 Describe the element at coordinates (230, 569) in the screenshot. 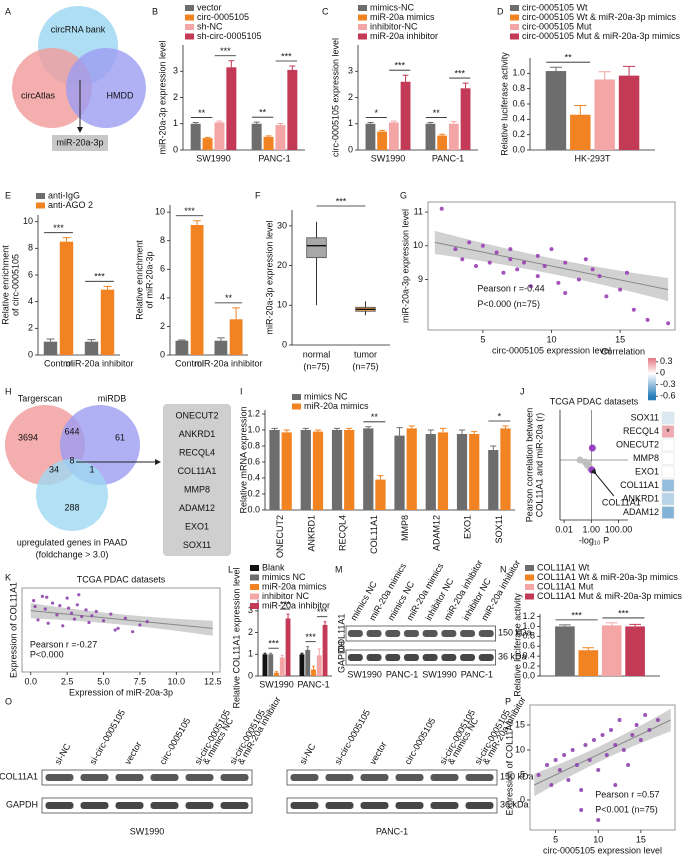

I see `panel-label: L` at that location.